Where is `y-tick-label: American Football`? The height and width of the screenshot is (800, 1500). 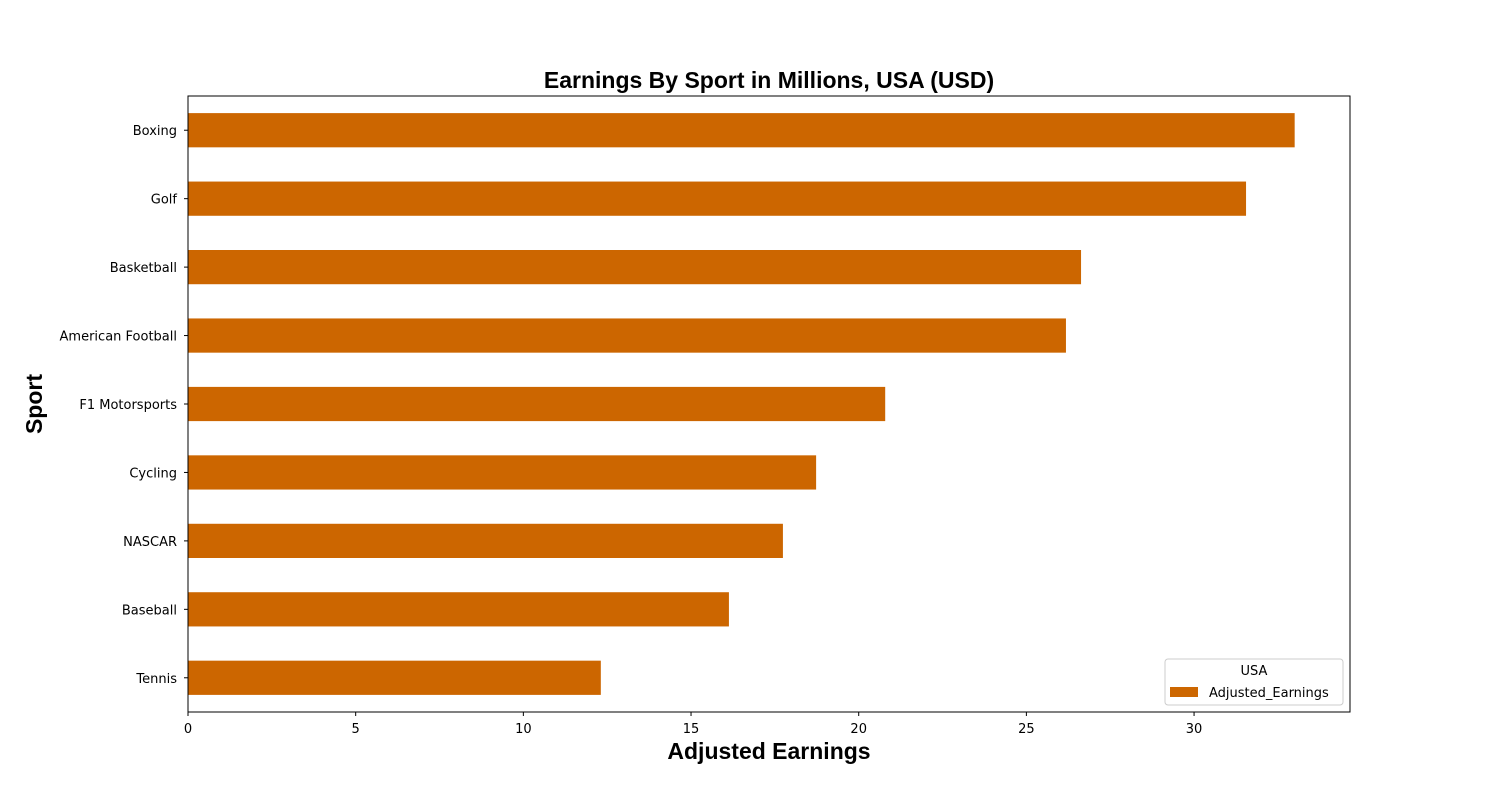 y-tick-label: American Football is located at coordinates (118, 337).